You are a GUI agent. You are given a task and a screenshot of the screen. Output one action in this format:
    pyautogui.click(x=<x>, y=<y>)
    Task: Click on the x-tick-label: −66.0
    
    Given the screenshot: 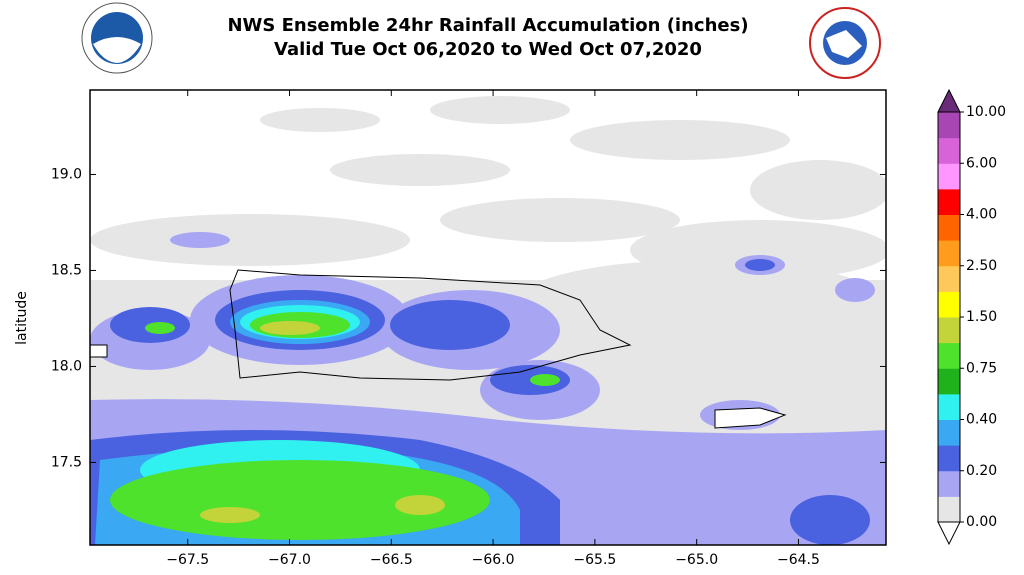 What is the action you would take?
    pyautogui.click(x=493, y=560)
    